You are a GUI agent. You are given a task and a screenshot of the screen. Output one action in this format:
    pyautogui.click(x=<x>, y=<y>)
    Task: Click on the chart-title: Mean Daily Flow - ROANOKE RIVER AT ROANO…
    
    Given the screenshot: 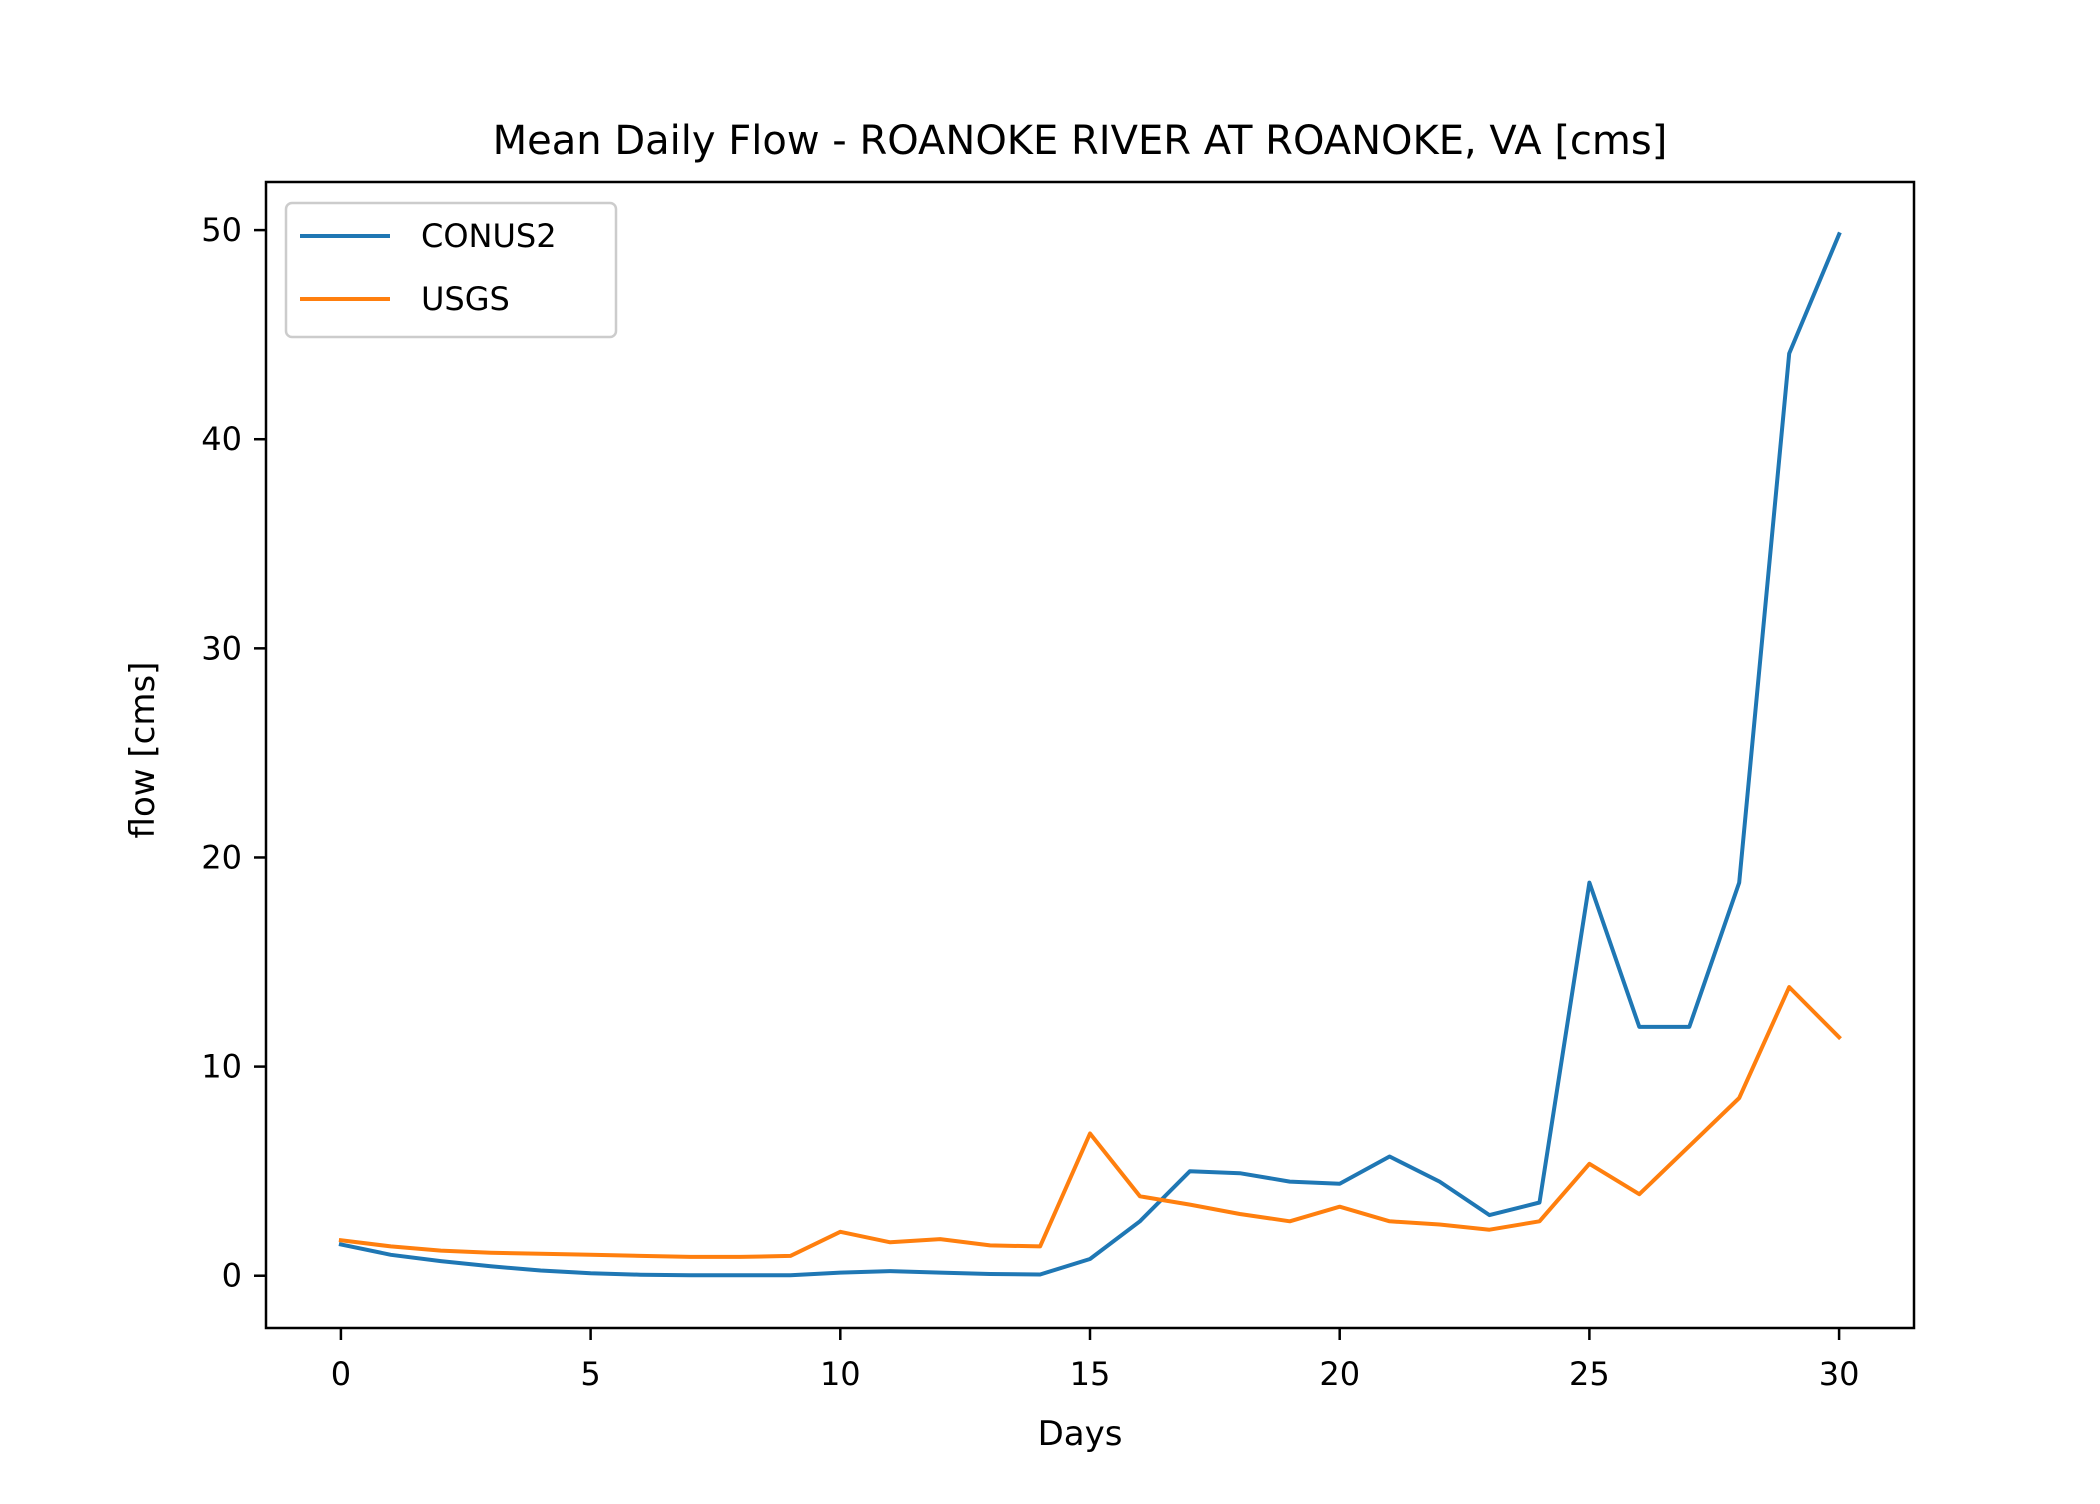 What is the action you would take?
    pyautogui.click(x=1080, y=141)
    